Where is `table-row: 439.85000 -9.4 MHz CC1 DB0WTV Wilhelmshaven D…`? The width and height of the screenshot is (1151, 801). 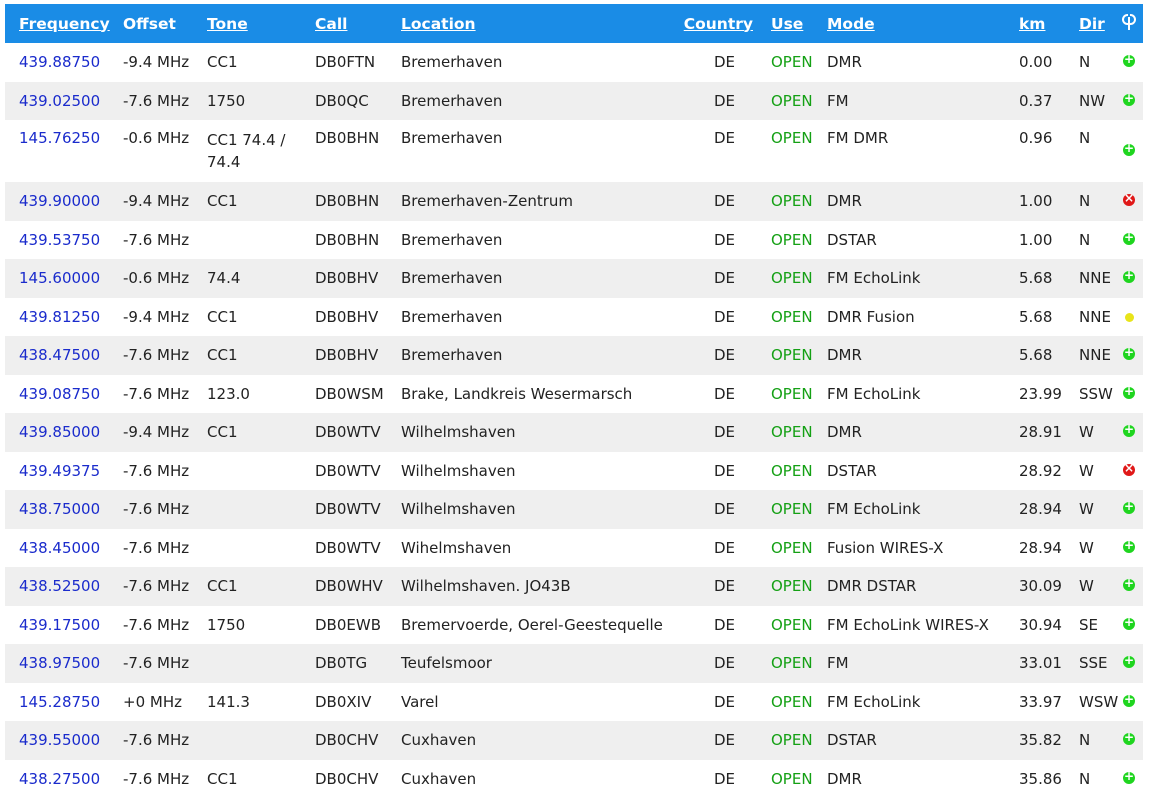
table-row: 439.85000 -9.4 MHz CC1 DB0WTV Wilhelmshaven D… is located at coordinates (574, 432).